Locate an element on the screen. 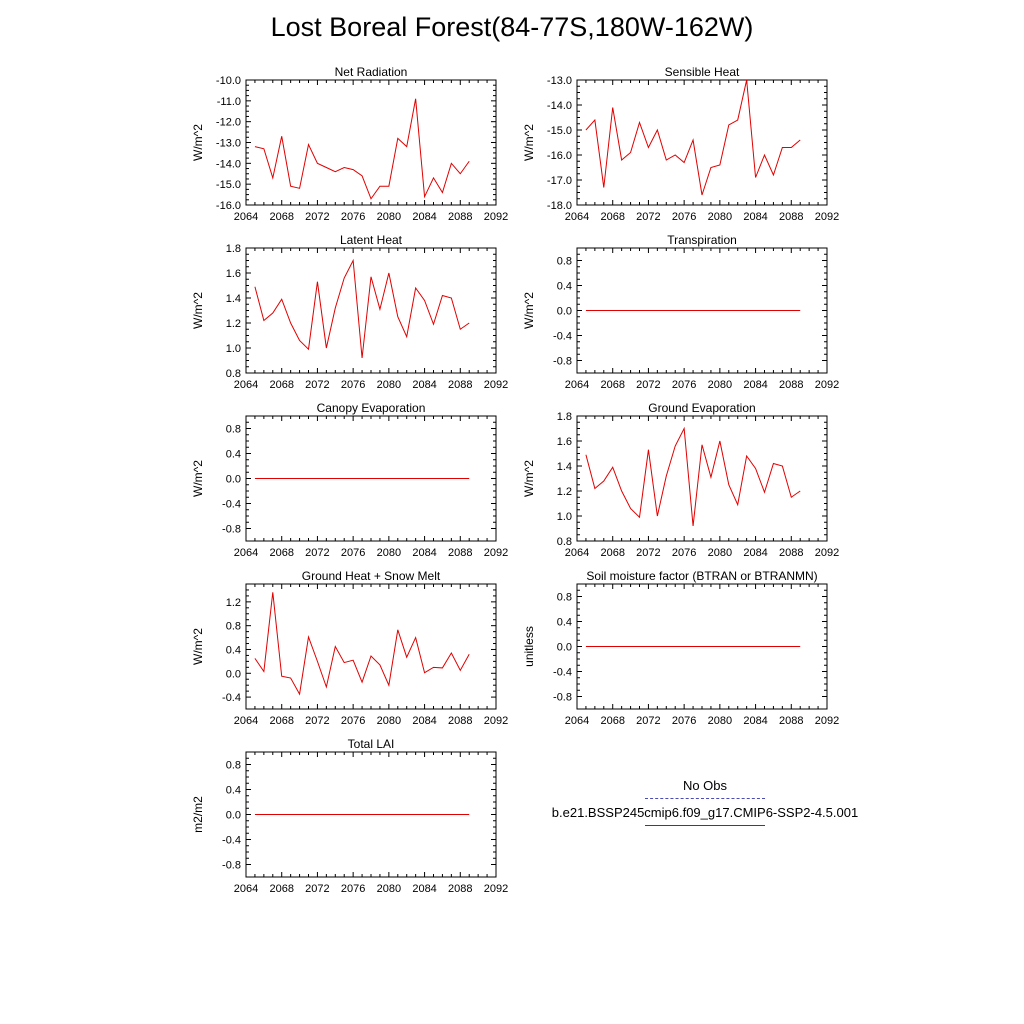 This screenshot has width=1024, height=1024. panel-title: Canopy Evaporation is located at coordinates (371, 408).